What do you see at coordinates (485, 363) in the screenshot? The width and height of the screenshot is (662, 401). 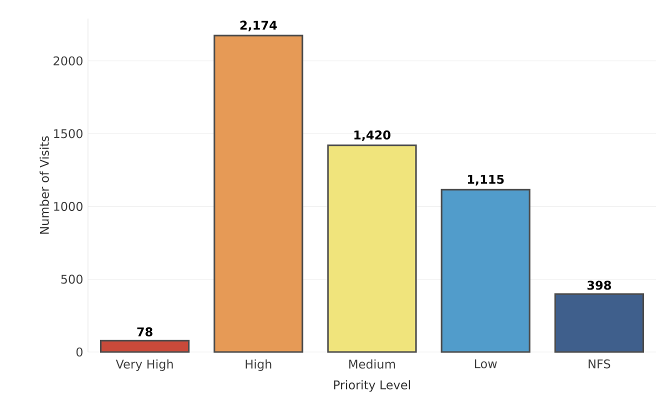 I see `x-tick-label: Low` at bounding box center [485, 363].